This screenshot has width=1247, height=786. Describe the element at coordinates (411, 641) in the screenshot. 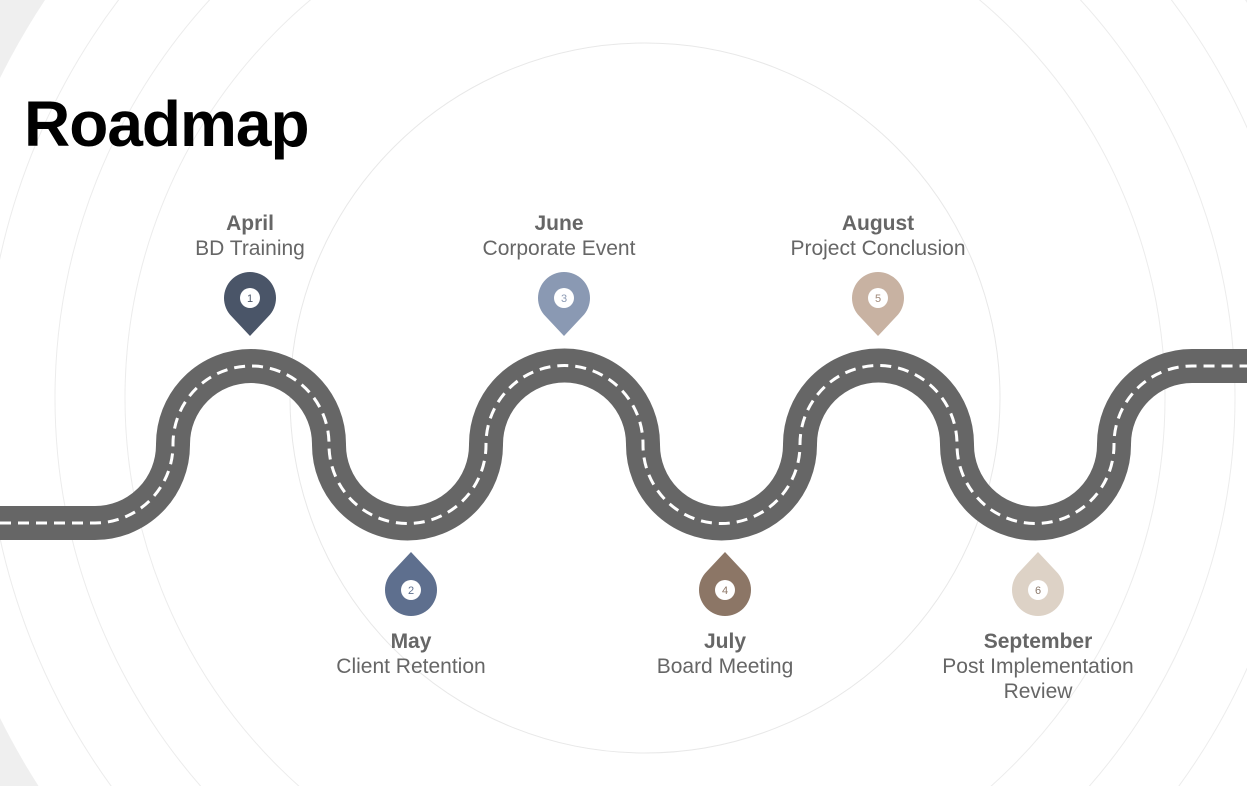

I see `milestone-month: May` at that location.